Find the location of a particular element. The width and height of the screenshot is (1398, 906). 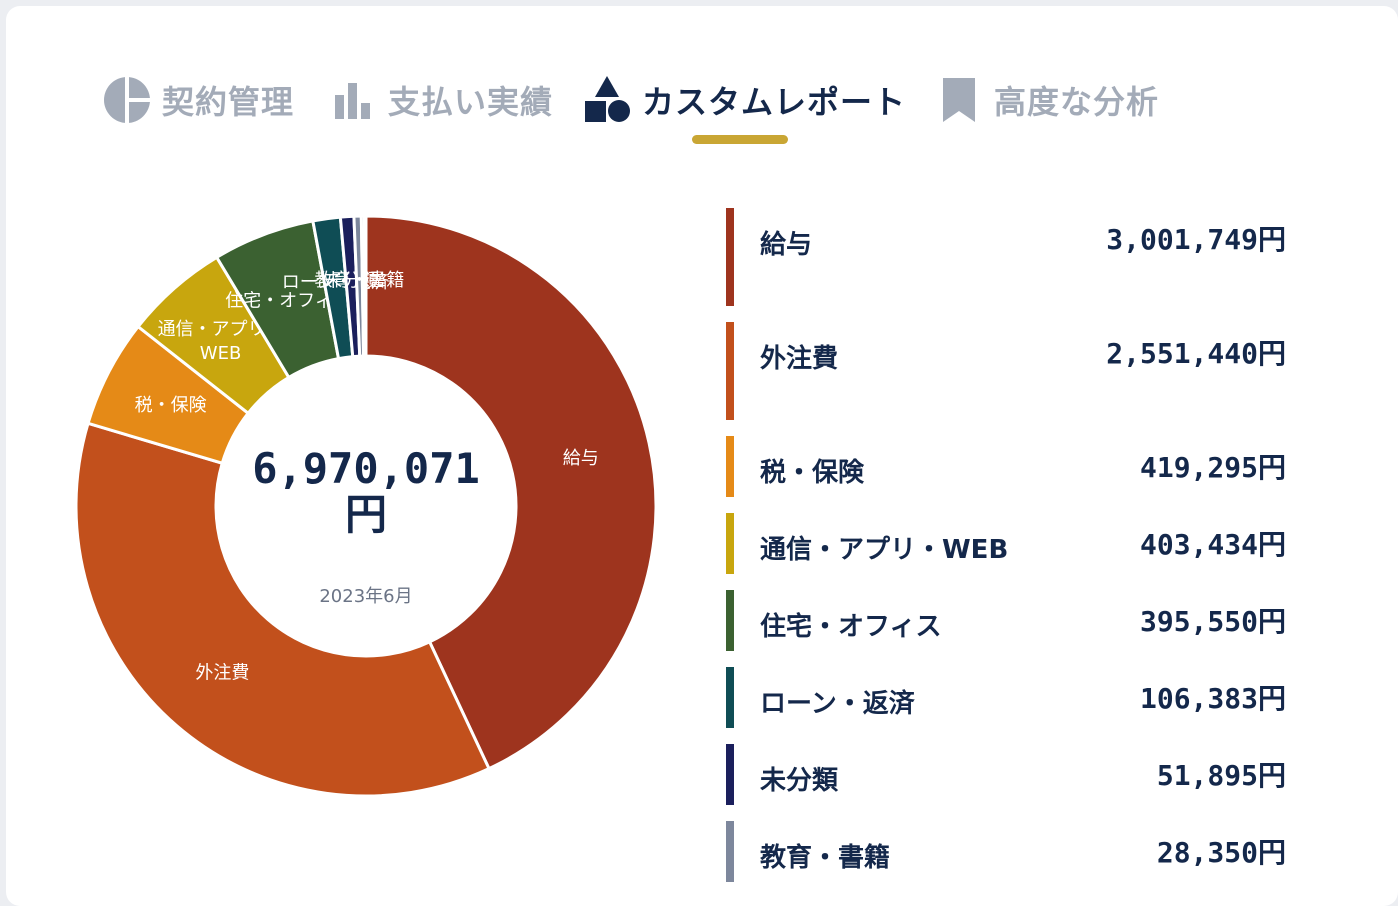

tab-payment-history: 支払い実績 is located at coordinates (440, 100).